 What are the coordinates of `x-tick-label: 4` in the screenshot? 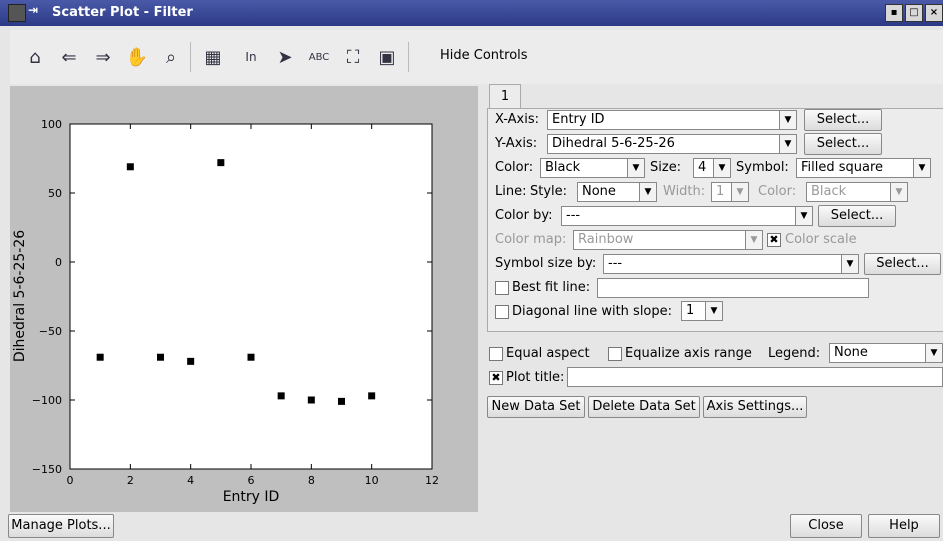 It's located at (190, 480).